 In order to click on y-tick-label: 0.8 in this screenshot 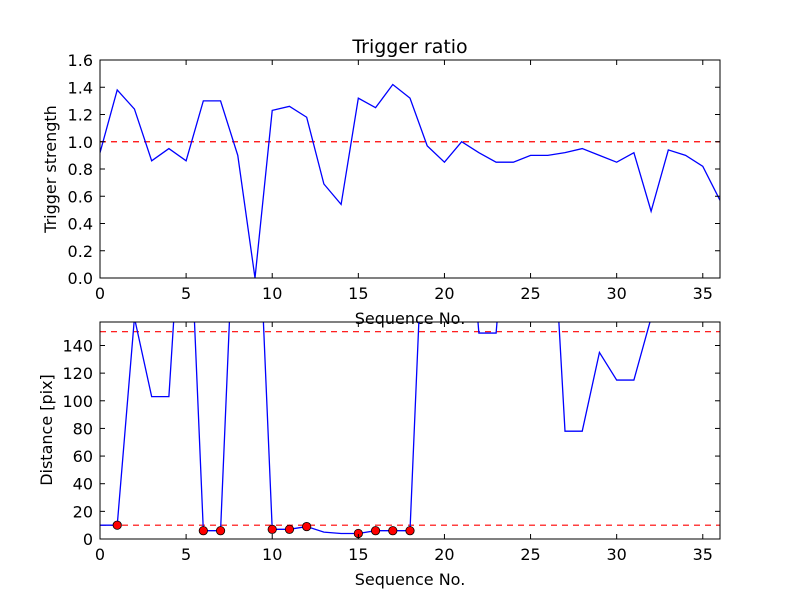, I will do `click(80, 169)`.